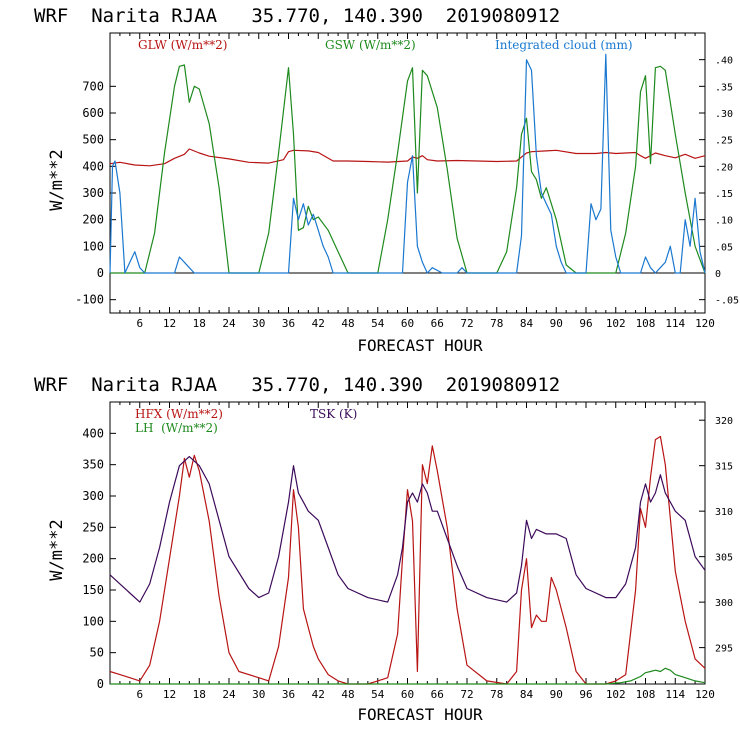  What do you see at coordinates (718, 274) in the screenshot?
I see `y2-tick-label: 0` at bounding box center [718, 274].